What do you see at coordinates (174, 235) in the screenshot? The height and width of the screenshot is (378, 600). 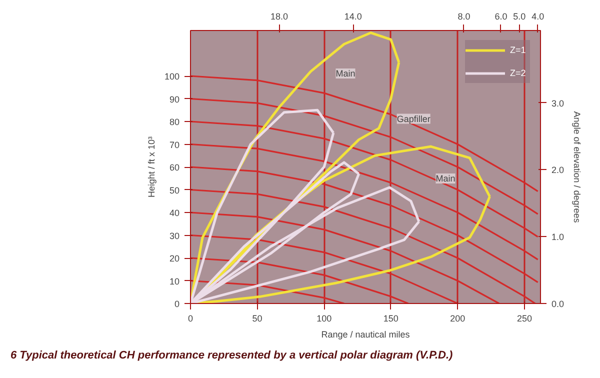 I see `y-tick-label: 30` at bounding box center [174, 235].